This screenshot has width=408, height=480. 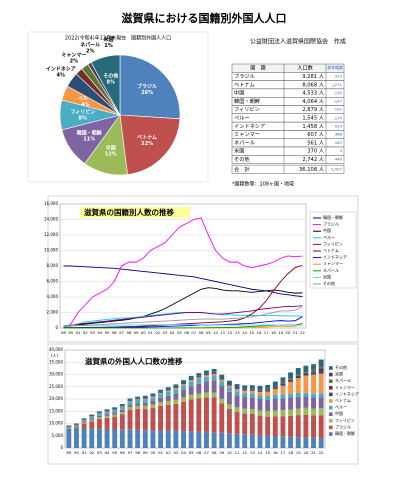 I want to click on x-tick-label: 19, so click(x=298, y=452).